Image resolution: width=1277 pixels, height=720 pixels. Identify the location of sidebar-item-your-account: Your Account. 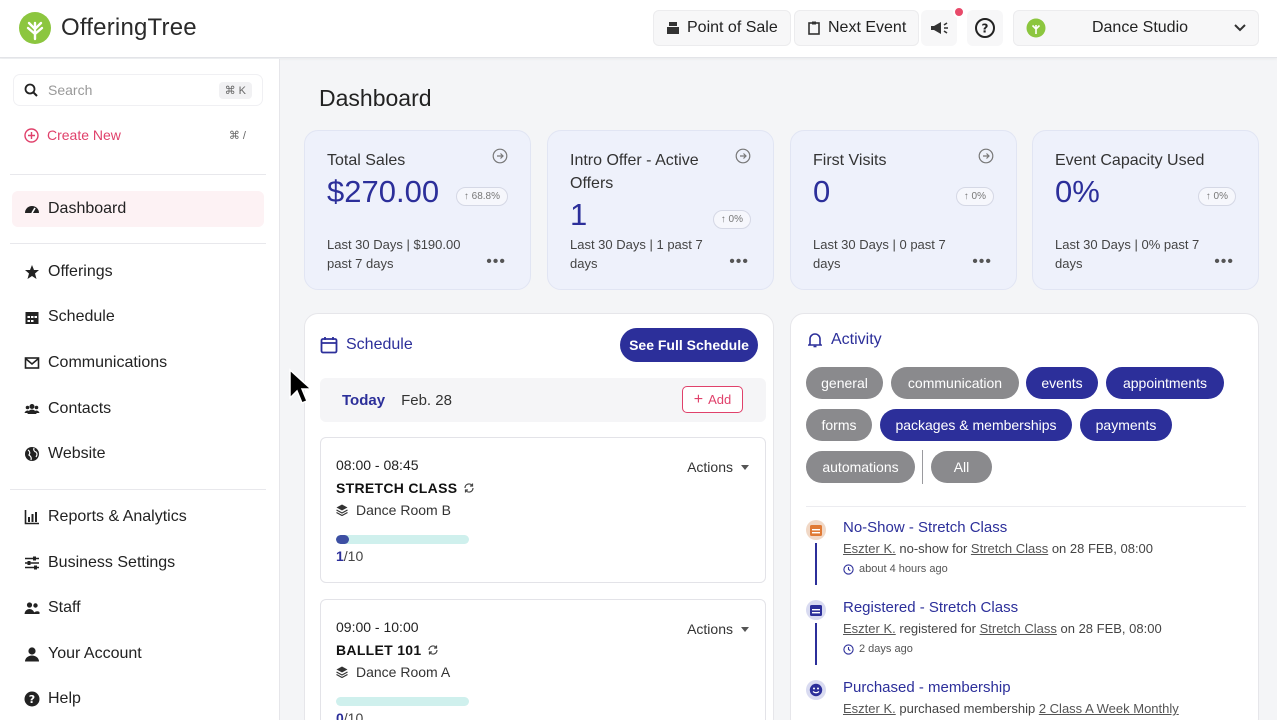
(138, 654).